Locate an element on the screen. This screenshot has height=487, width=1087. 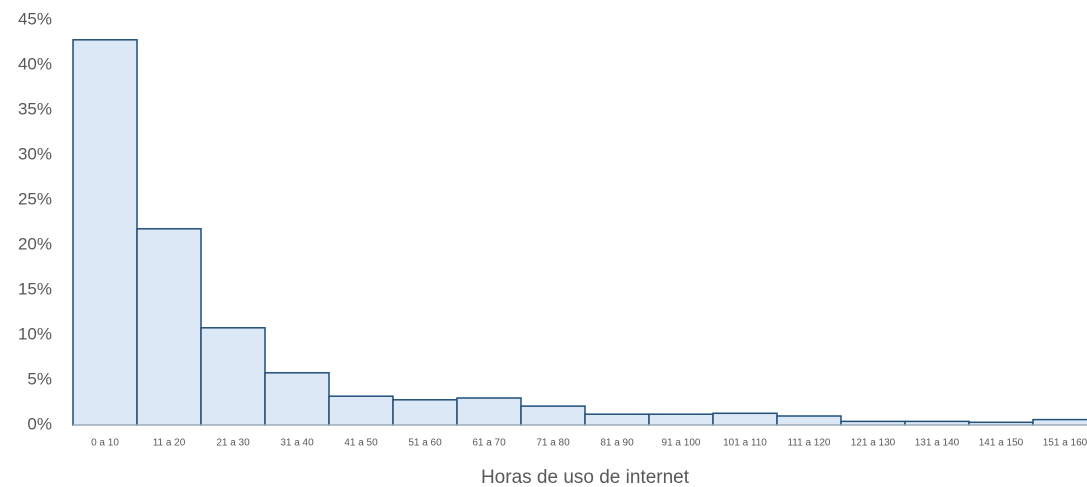
x-tick-label: 21 a 30 is located at coordinates (233, 443).